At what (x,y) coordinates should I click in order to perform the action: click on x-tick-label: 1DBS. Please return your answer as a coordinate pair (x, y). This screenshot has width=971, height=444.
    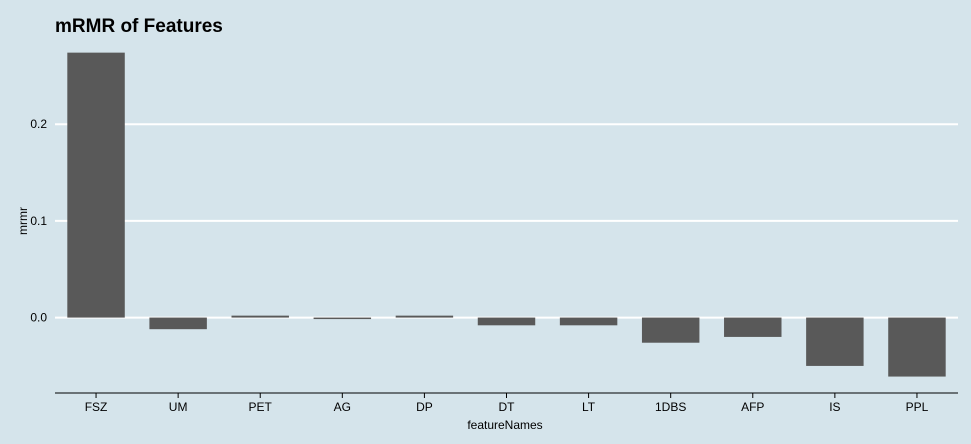
    Looking at the image, I should click on (670, 407).